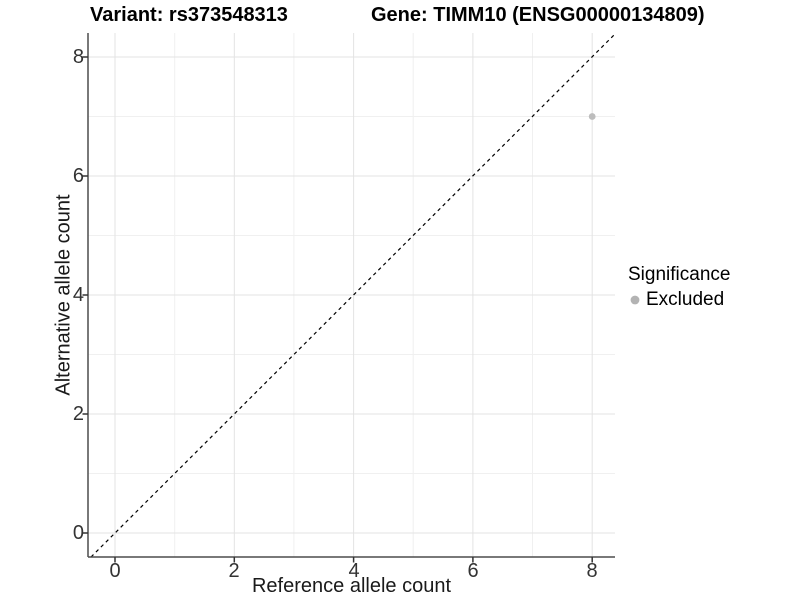 The width and height of the screenshot is (800, 600). What do you see at coordinates (592, 571) in the screenshot?
I see `x-tick-label-8: 8` at bounding box center [592, 571].